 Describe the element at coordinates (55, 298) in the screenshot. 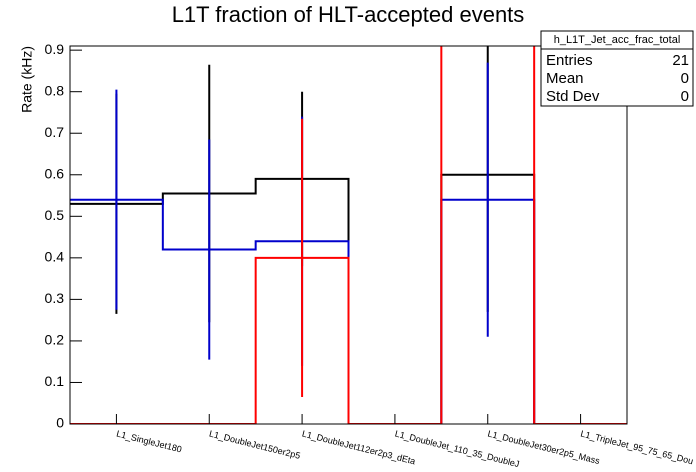

I see `y-tick-label: 0.3` at that location.